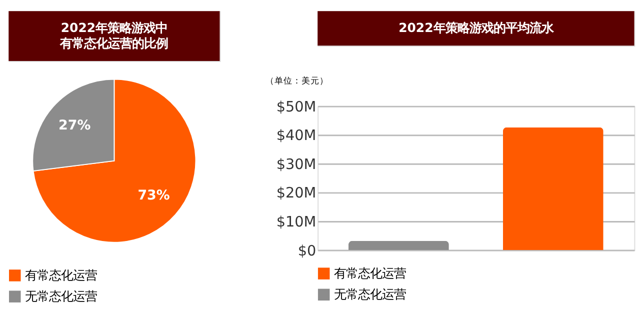  Describe the element at coordinates (296, 164) in the screenshot. I see `y-tick-label: $30M` at that location.